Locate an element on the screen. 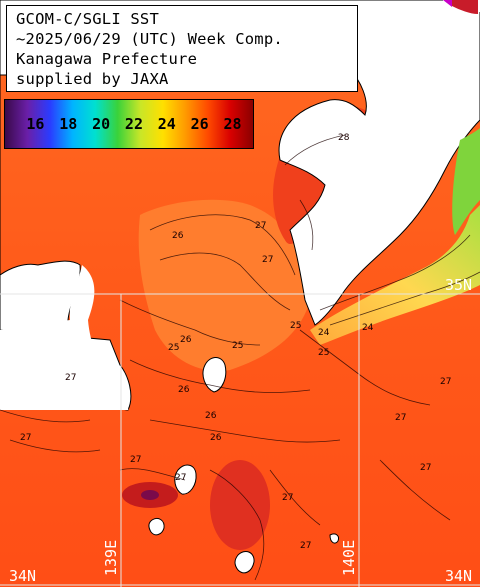 The height and width of the screenshot is (587, 480). temperature-colorbar: 16 18 20 22 24 26 28 is located at coordinates (129, 124).